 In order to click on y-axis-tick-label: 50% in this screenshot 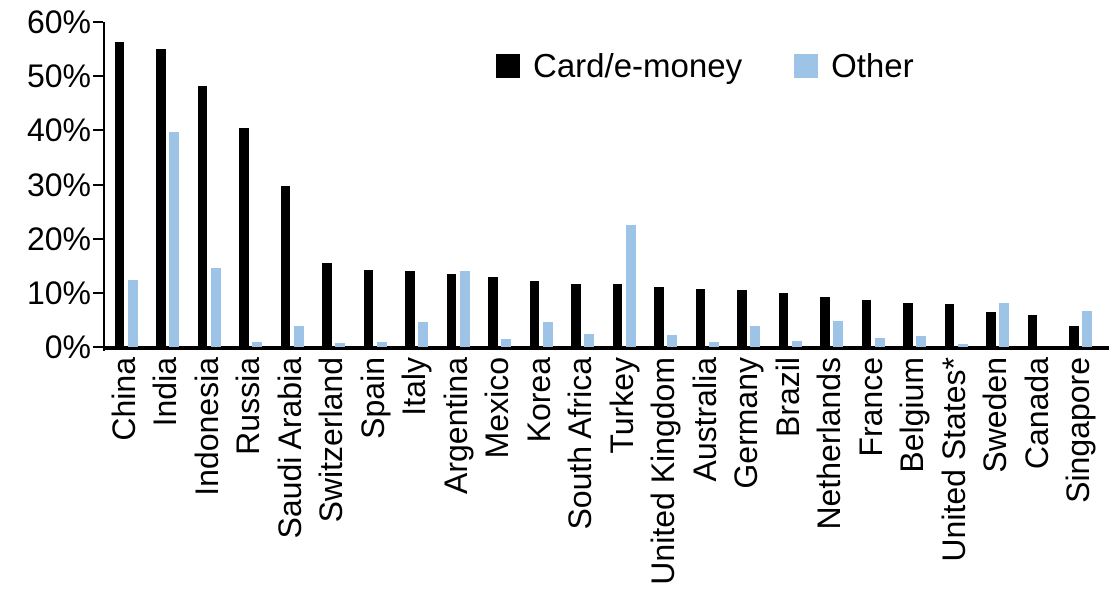, I will do `click(58, 76)`.